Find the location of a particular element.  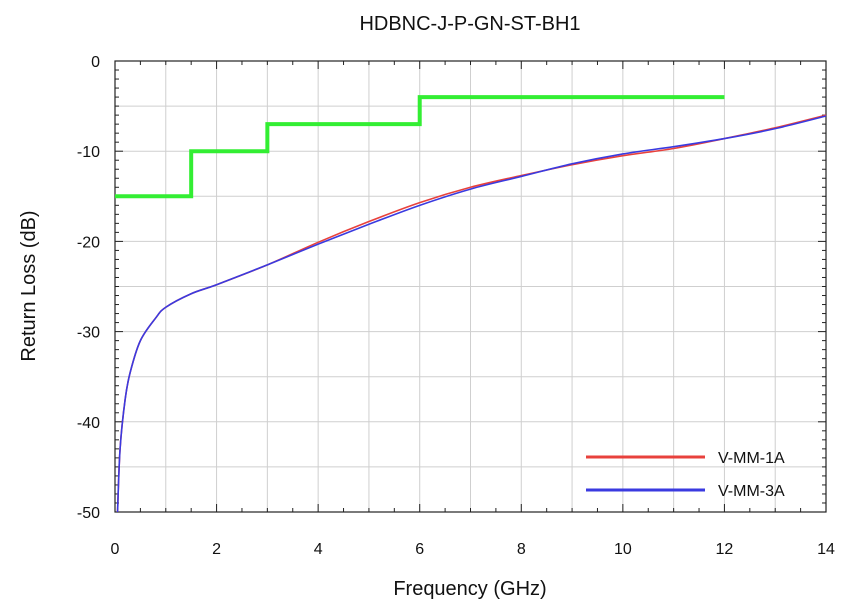

y-tick-label: -50 is located at coordinates (88, 513).